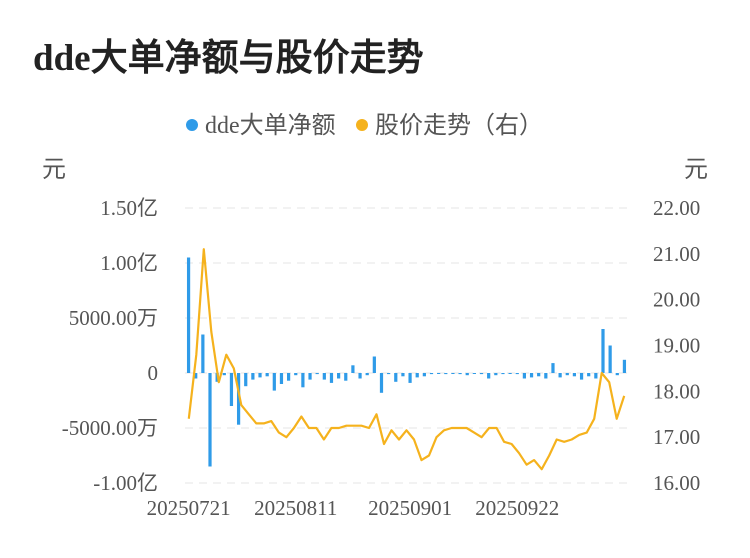 Image resolution: width=750 pixels, height=558 pixels. I want to click on left-tick-label: -5000.00万, so click(110, 428).